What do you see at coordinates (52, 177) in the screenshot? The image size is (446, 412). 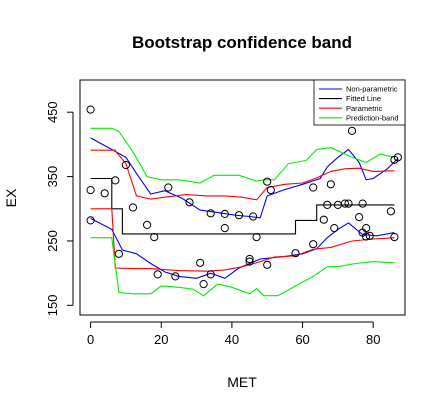 I see `y-tick-label-350: 350` at bounding box center [52, 177].